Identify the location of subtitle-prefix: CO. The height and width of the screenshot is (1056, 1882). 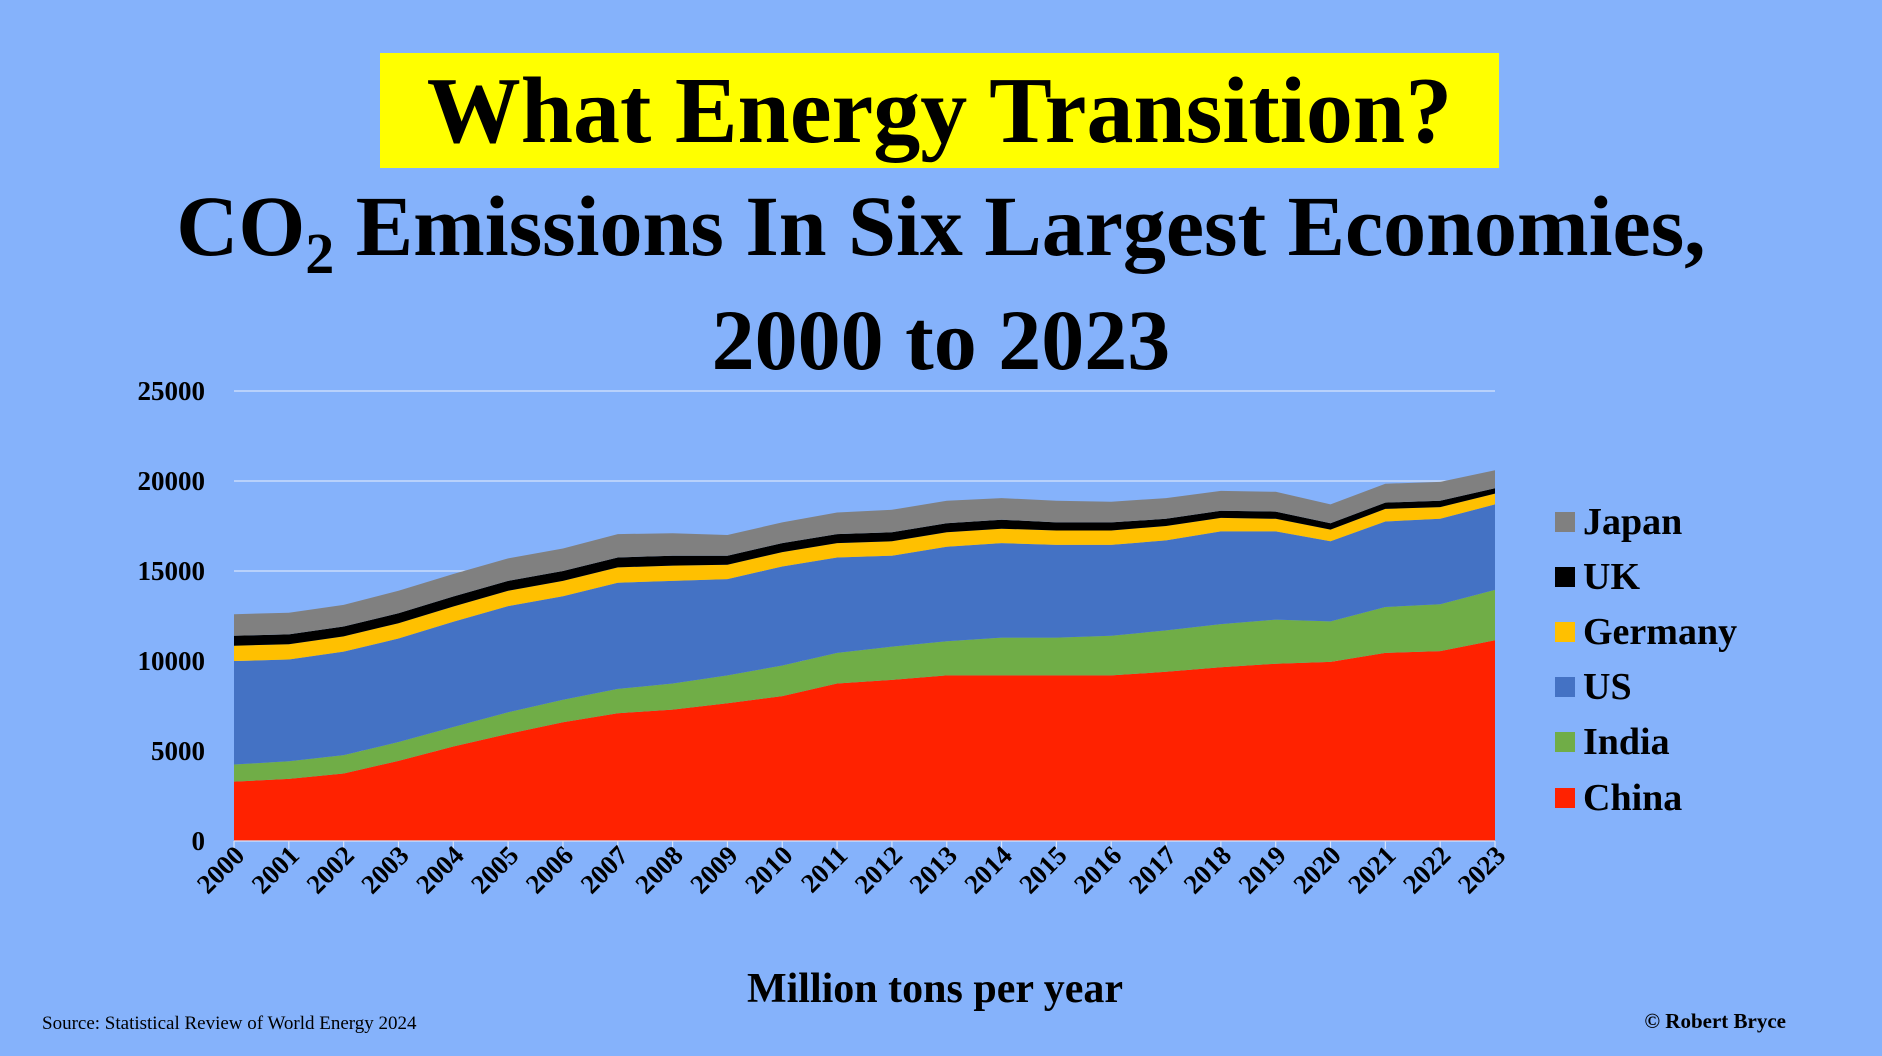
(241, 226).